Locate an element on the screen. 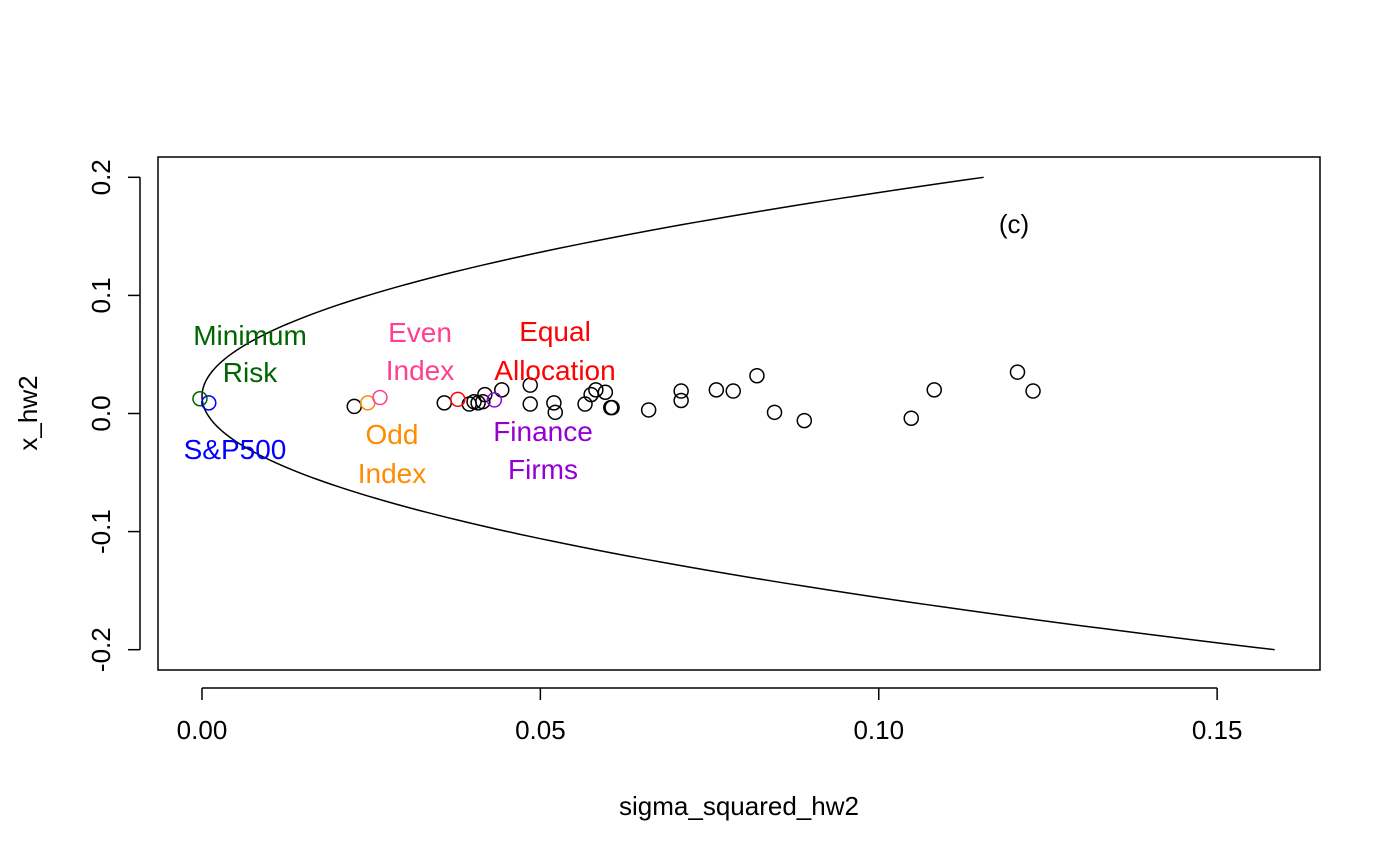 Image resolution: width=1400 pixels, height=865 pixels. highlight-label: Even is located at coordinates (420, 332).